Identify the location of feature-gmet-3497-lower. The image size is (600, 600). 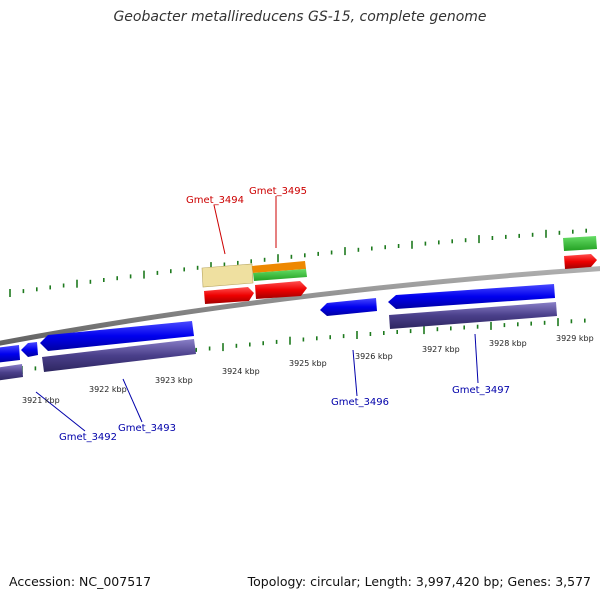
(473, 315).